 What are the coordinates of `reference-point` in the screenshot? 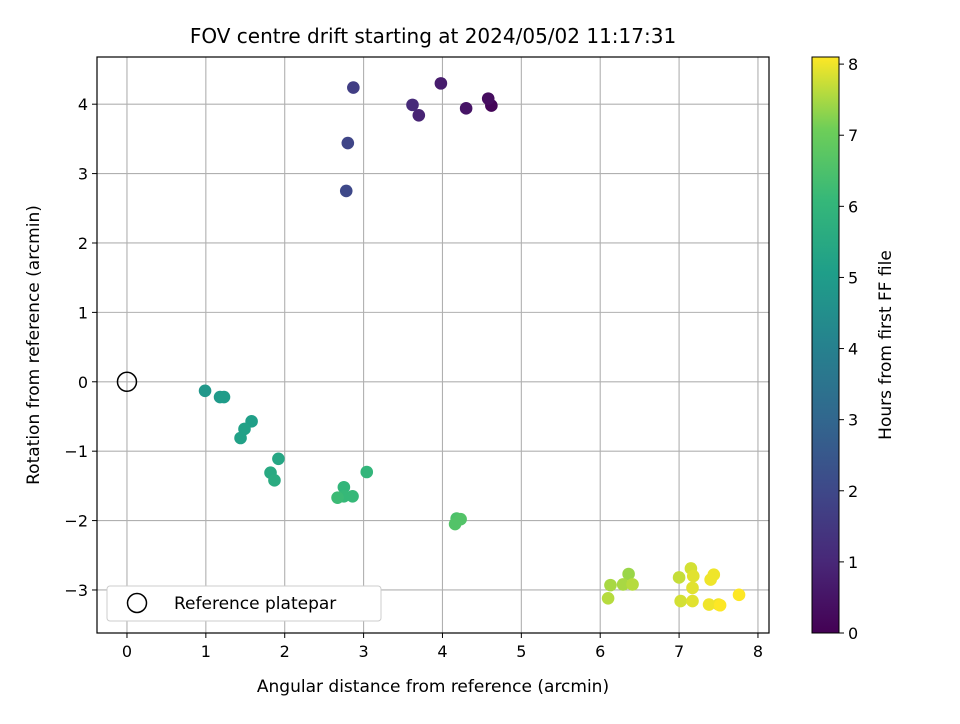 It's located at (127, 382).